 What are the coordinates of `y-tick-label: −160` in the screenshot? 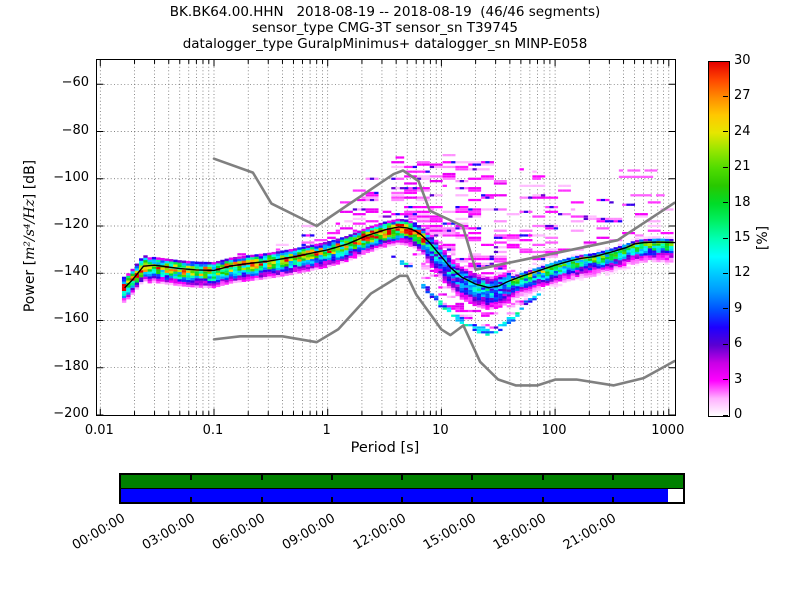 It's located at (71, 319).